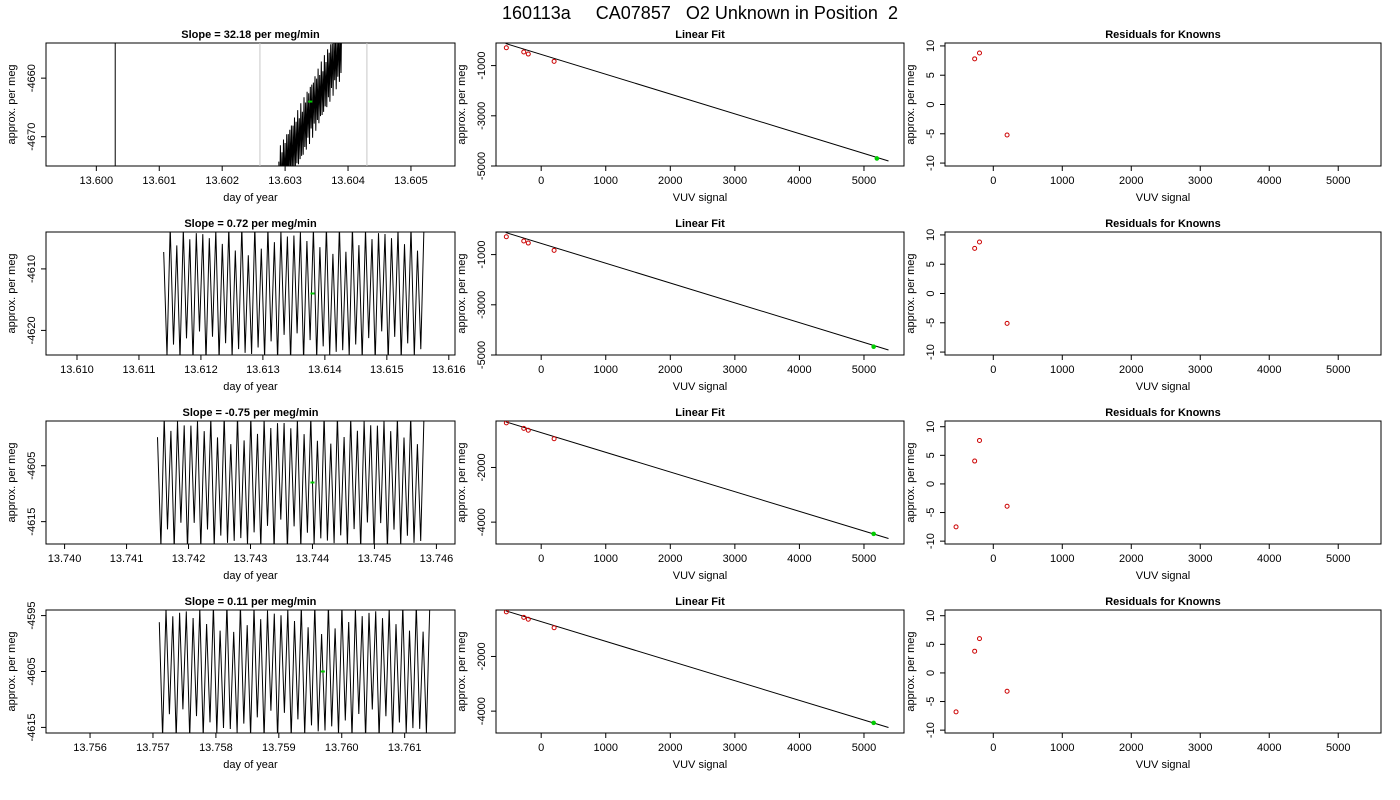 The image size is (1400, 800). What do you see at coordinates (313, 559) in the screenshot?
I see `x-tick-label: 13.744` at bounding box center [313, 559].